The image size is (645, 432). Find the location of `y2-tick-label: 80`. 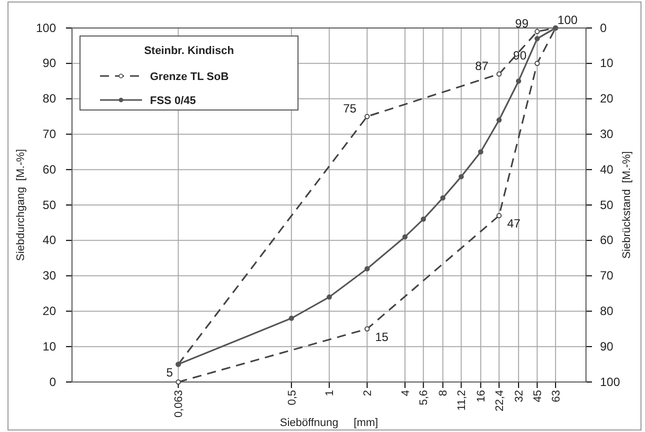

y2-tick-label: 80 is located at coordinates (607, 311).